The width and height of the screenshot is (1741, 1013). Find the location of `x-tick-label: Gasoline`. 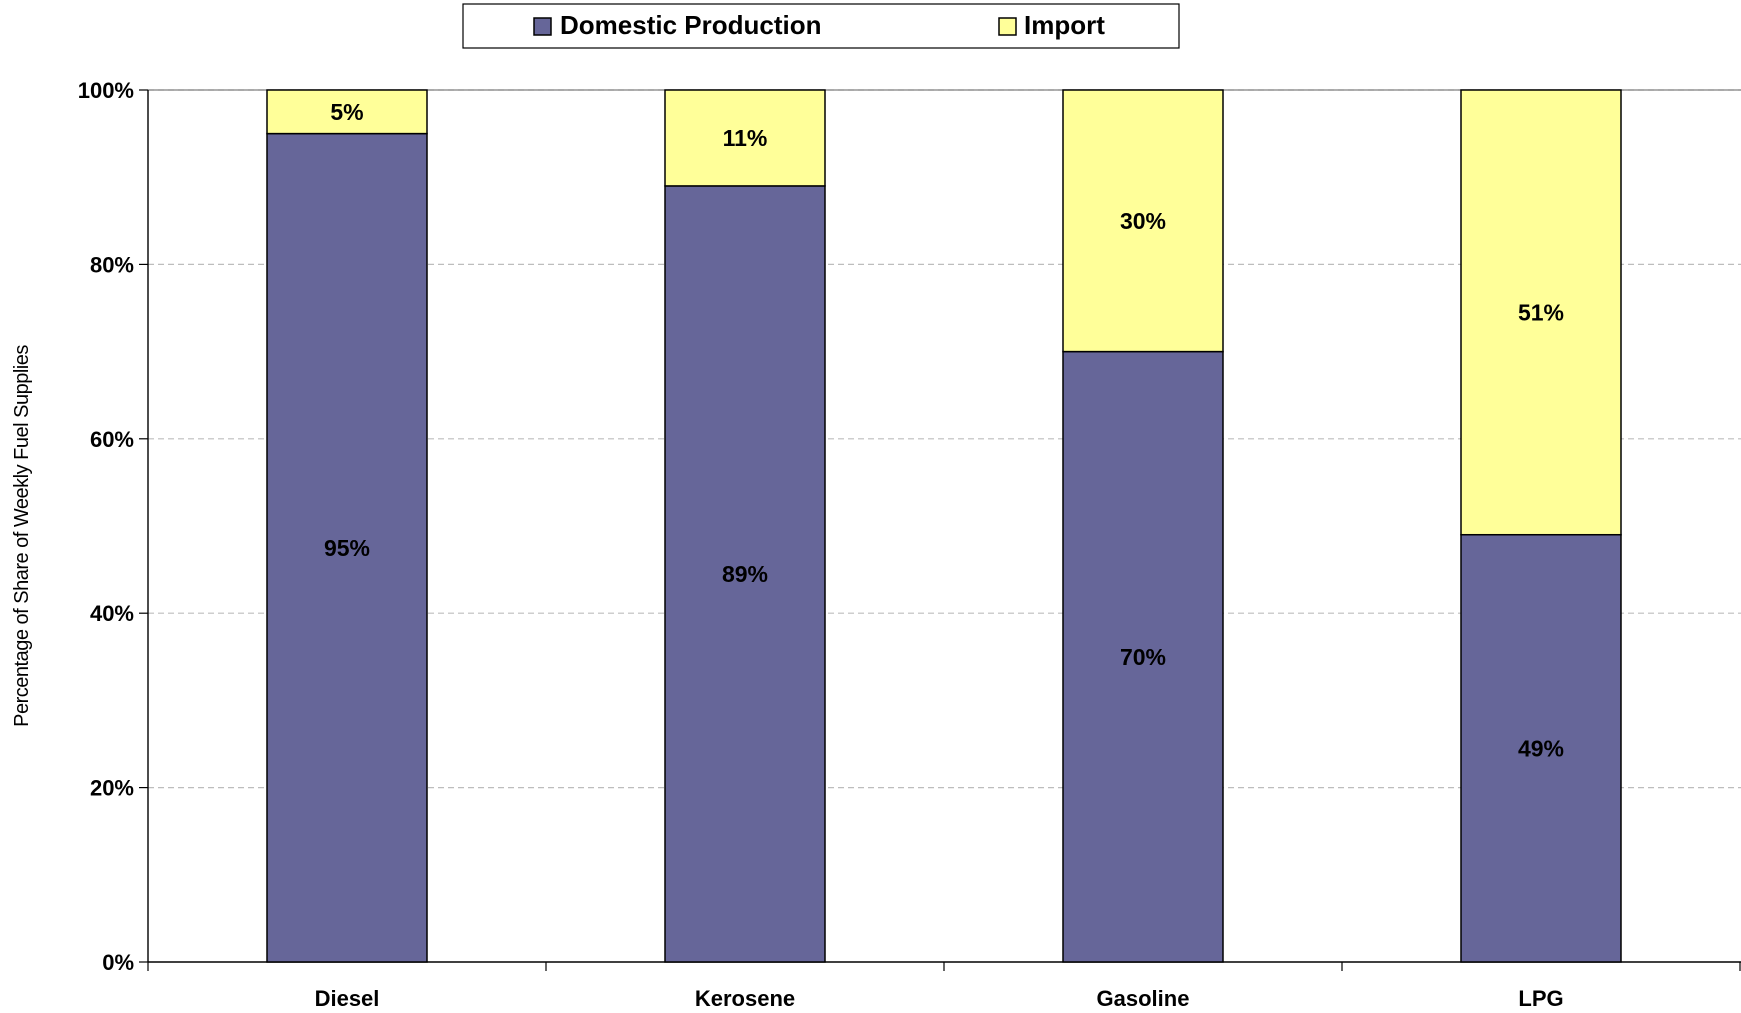

x-tick-label: Gasoline is located at coordinates (1143, 998).